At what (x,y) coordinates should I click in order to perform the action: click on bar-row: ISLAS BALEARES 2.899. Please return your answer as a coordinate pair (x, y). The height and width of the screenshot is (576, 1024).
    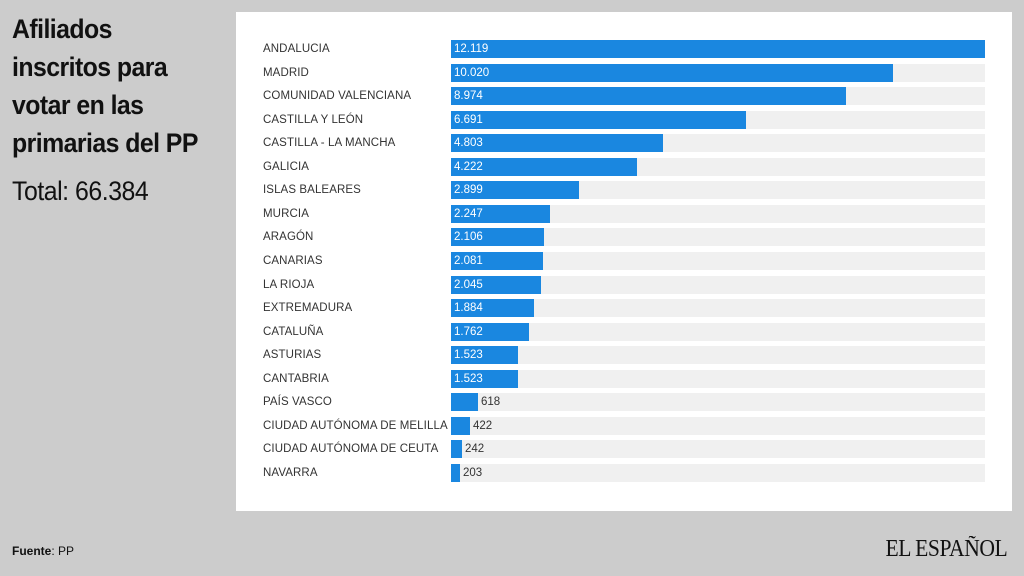
    Looking at the image, I should click on (624, 190).